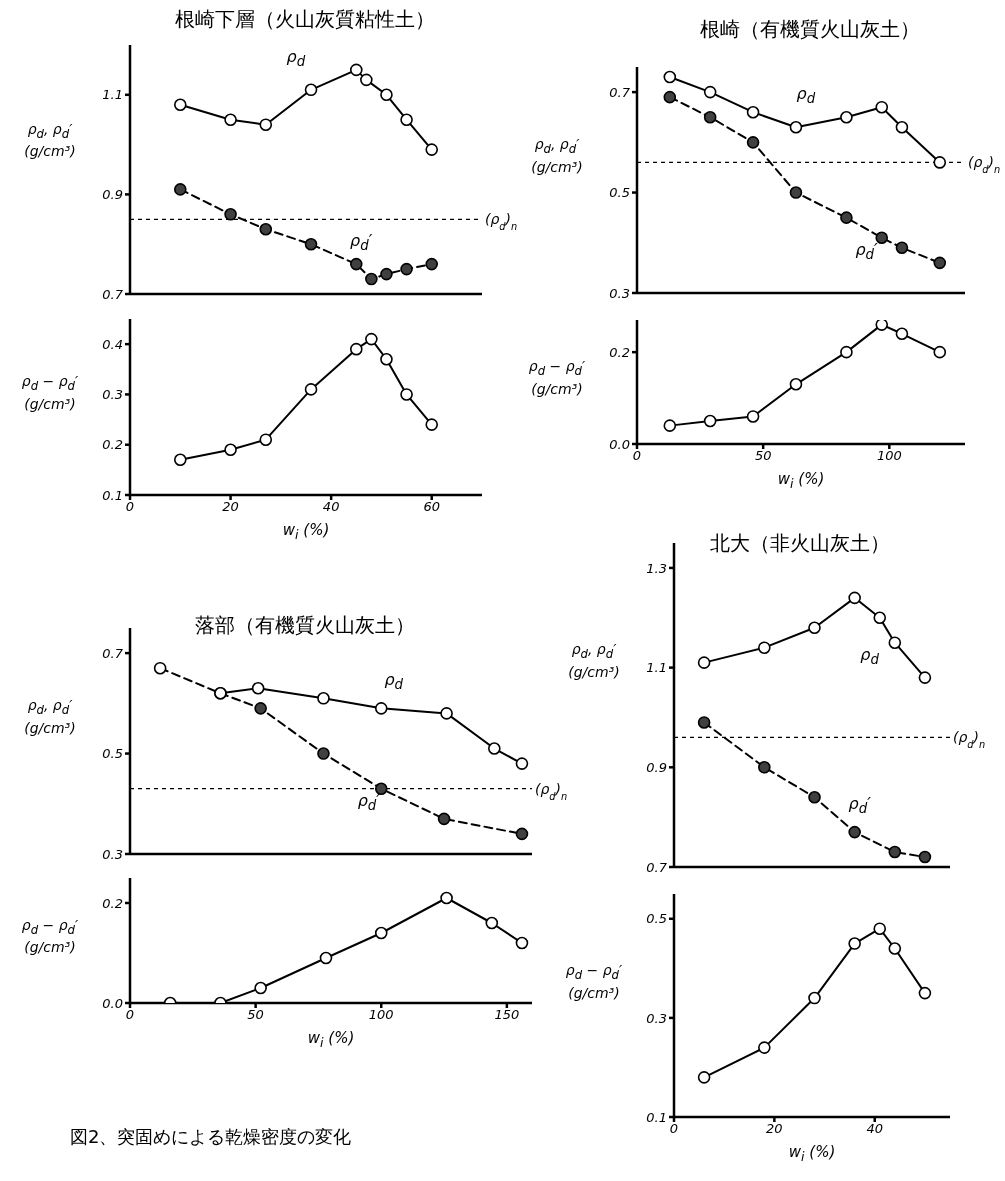 This screenshot has width=1005, height=1181. I want to click on chart-title: 根崎（有機質火山灰土）, so click(810, 29).